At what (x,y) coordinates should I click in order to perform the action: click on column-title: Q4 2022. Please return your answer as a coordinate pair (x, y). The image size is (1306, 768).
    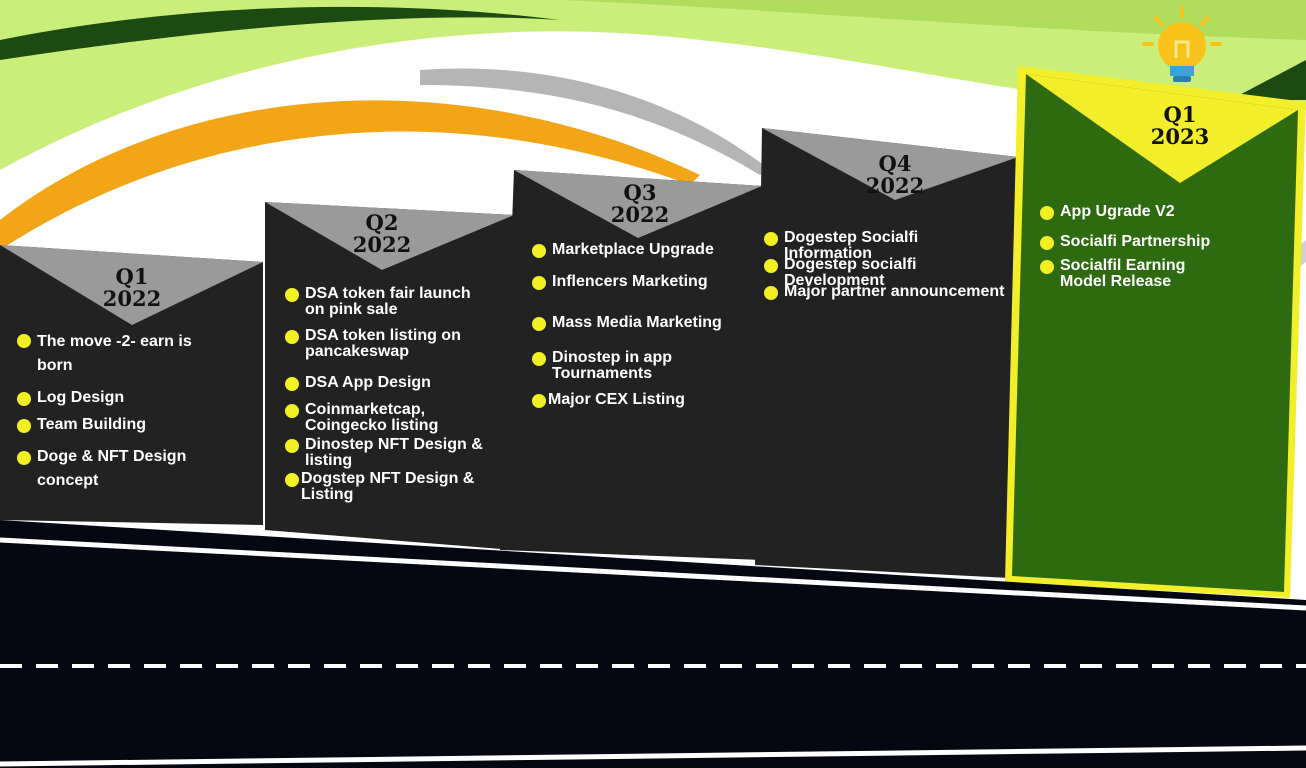
    Looking at the image, I should click on (895, 175).